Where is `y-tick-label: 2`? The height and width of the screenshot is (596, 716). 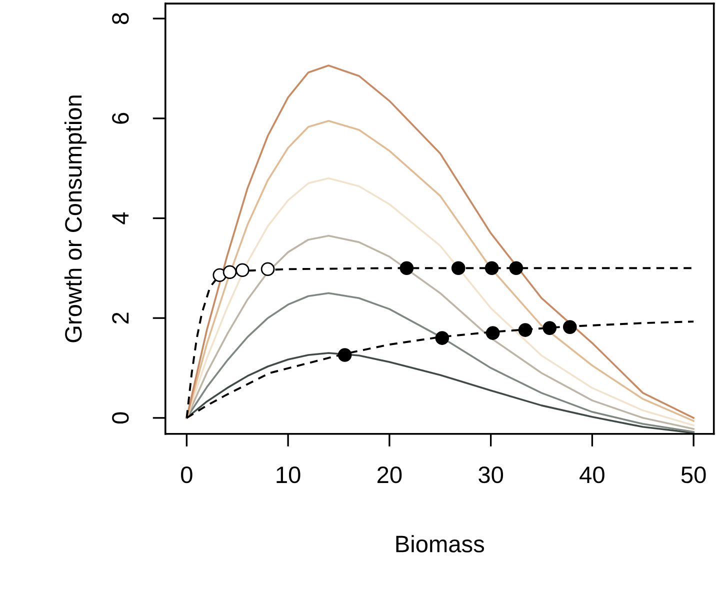
y-tick-label: 2 is located at coordinates (120, 318).